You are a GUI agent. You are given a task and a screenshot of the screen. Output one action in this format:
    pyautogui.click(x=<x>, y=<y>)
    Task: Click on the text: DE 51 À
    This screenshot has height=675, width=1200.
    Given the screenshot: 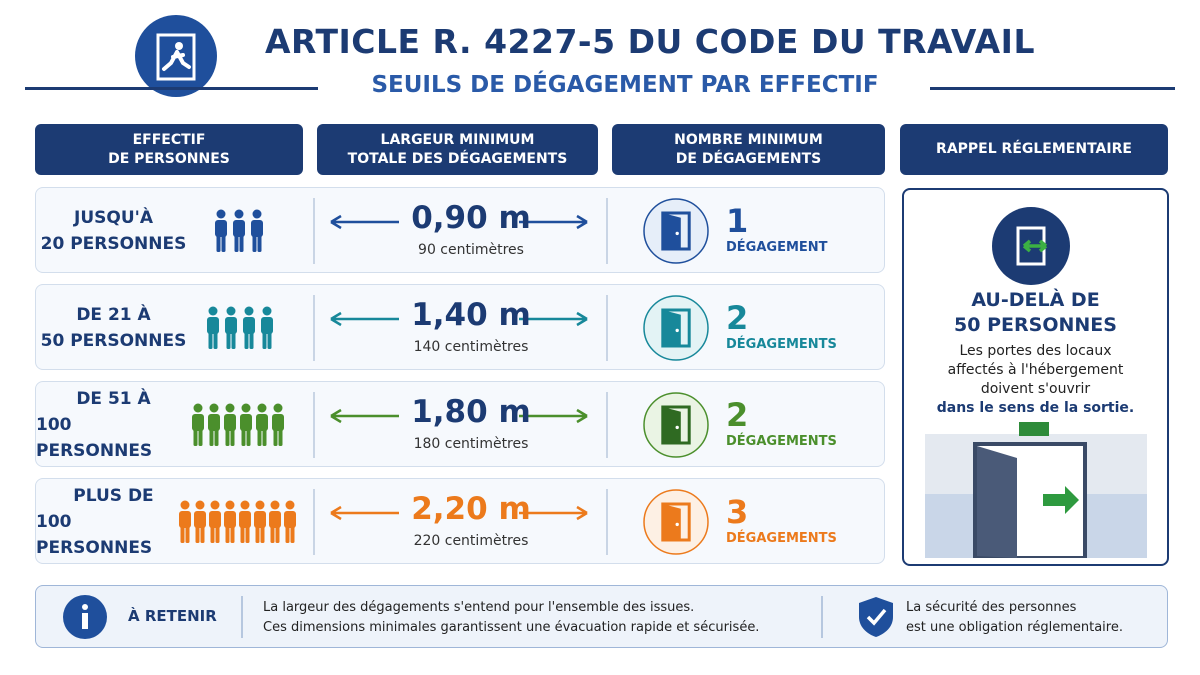 What is the action you would take?
    pyautogui.click(x=113, y=399)
    